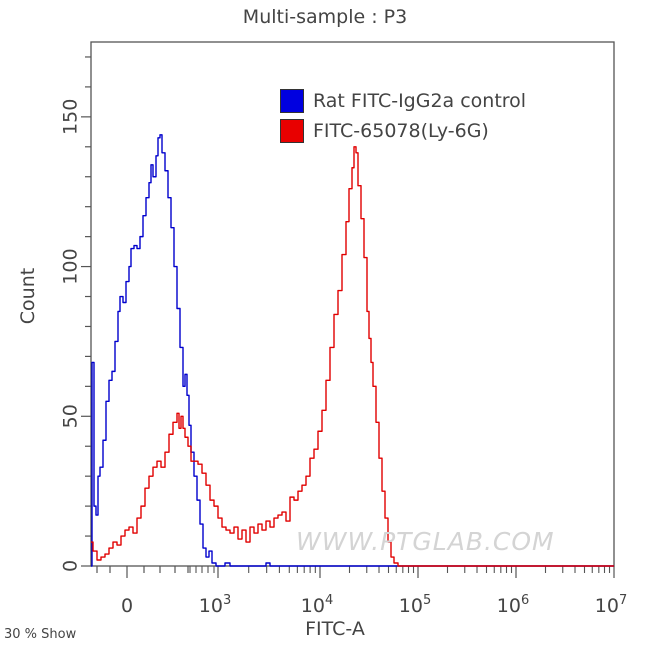 This screenshot has height=654, width=650. What do you see at coordinates (335, 629) in the screenshot?
I see `x-axis-label: FITC-A` at bounding box center [335, 629].